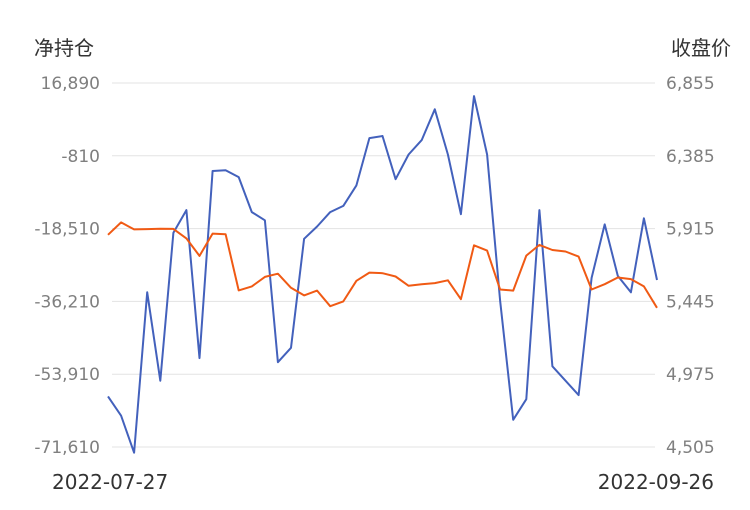 The width and height of the screenshot is (750, 510). I want to click on right-tick-label: 6,385, so click(690, 157).